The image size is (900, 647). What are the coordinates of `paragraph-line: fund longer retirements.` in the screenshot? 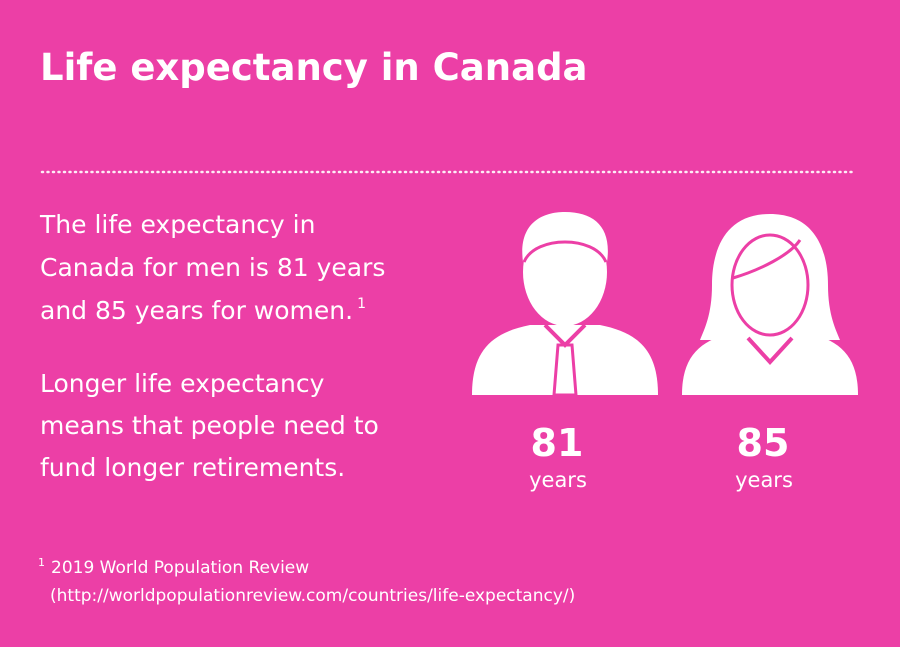 It's located at (192, 467).